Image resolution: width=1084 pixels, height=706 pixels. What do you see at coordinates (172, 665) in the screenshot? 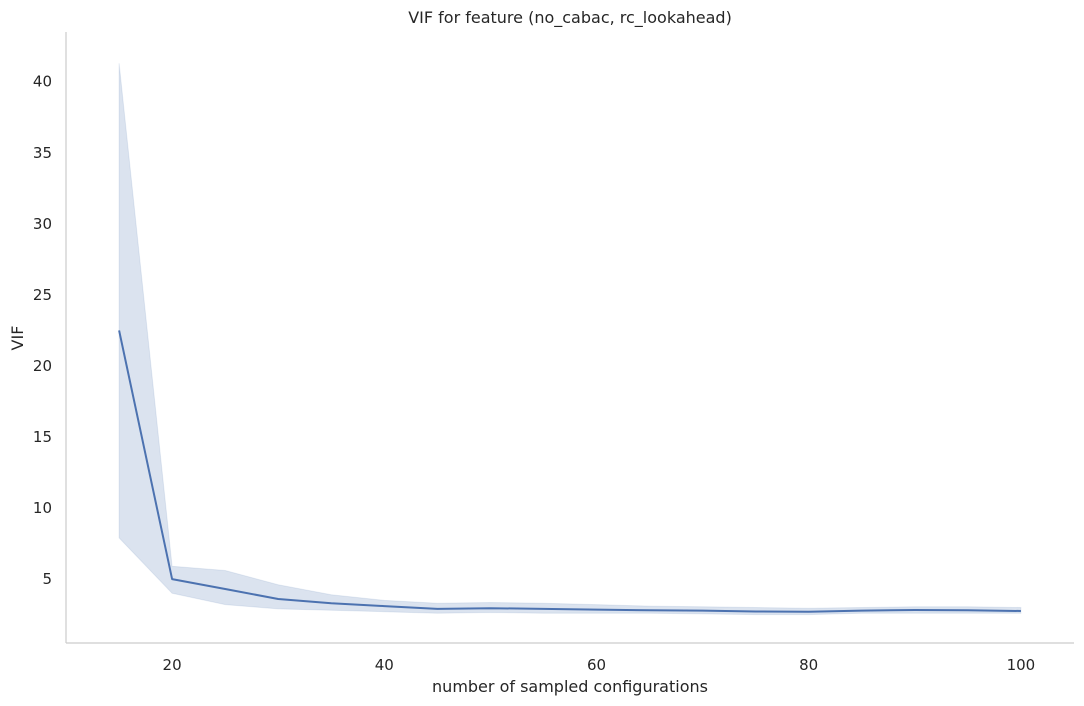
I see `x-tick-label: 20` at bounding box center [172, 665].